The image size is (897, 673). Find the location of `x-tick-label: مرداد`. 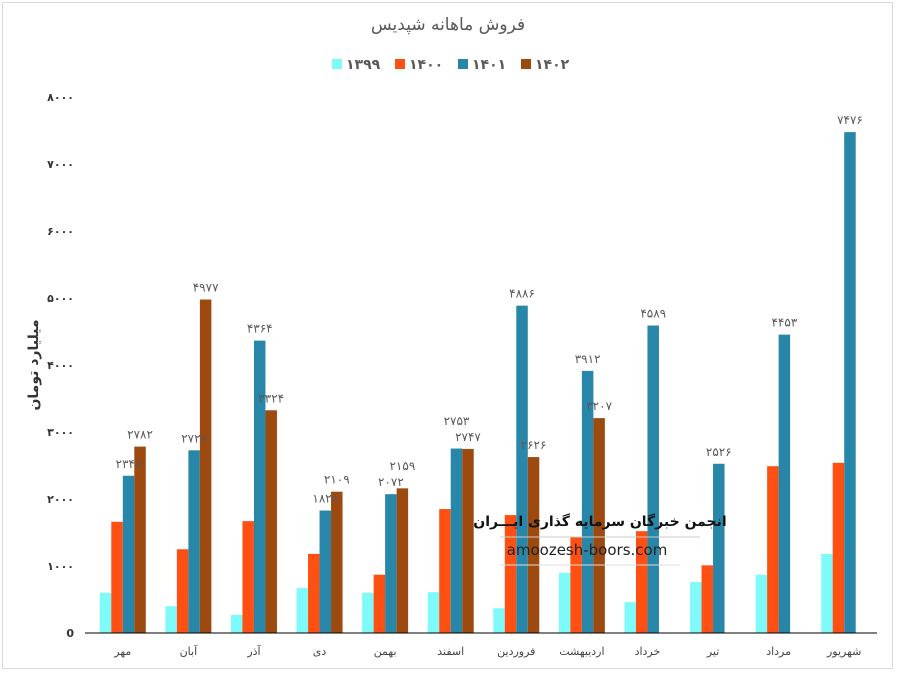

x-tick-label: مرداد is located at coordinates (778, 651).